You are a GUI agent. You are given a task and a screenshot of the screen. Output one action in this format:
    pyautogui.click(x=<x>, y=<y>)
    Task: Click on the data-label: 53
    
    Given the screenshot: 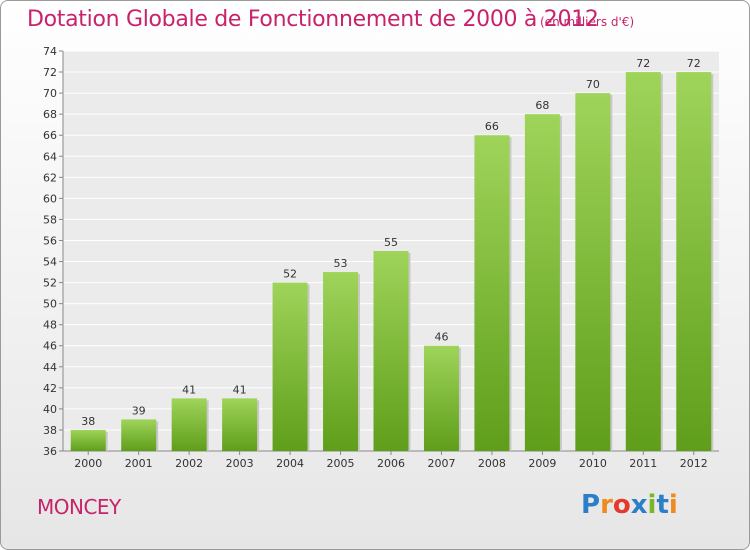 What is the action you would take?
    pyautogui.click(x=341, y=263)
    